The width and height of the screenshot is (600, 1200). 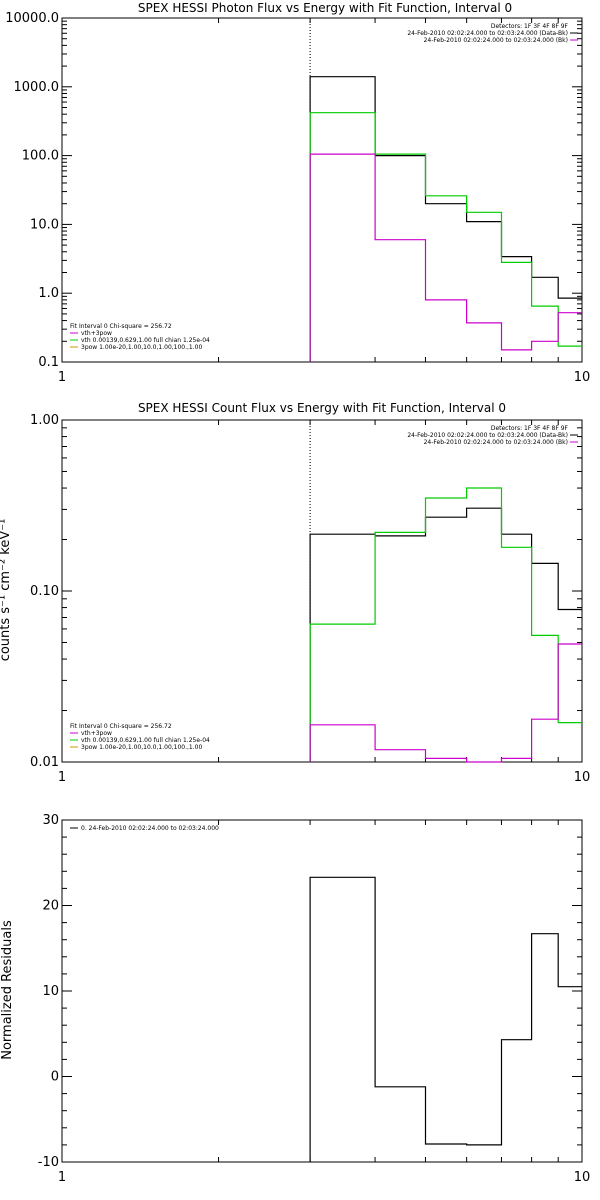 I want to click on y-tick-label: 1000.0, so click(x=37, y=87).